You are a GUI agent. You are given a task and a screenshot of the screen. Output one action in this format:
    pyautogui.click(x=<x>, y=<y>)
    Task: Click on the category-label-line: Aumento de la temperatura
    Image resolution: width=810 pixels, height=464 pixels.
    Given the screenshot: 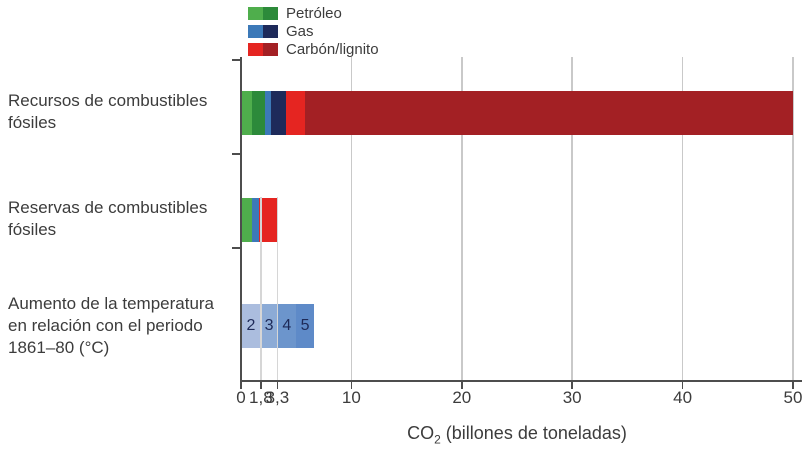 What is the action you would take?
    pyautogui.click(x=111, y=303)
    